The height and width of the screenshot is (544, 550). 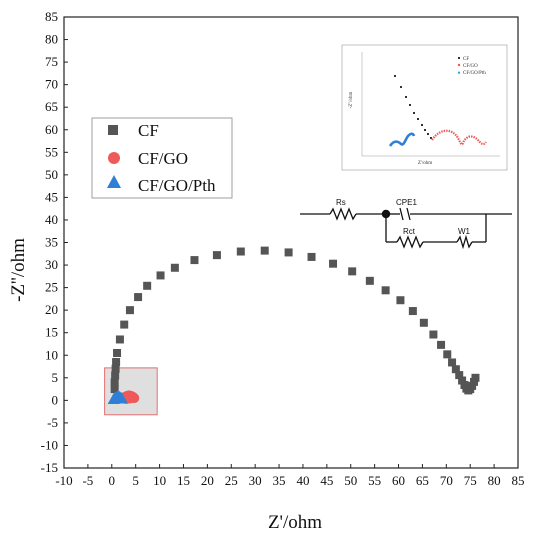 What do you see at coordinates (207, 480) in the screenshot?
I see `x-tick-label: 20` at bounding box center [207, 480].